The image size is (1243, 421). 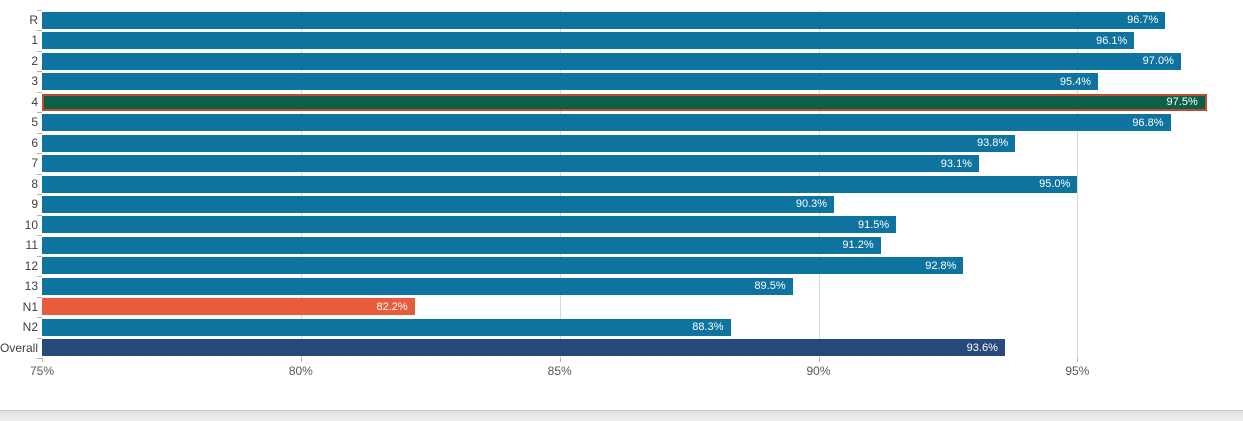 What do you see at coordinates (461, 245) in the screenshot?
I see `bar-11: 91.2%` at bounding box center [461, 245].